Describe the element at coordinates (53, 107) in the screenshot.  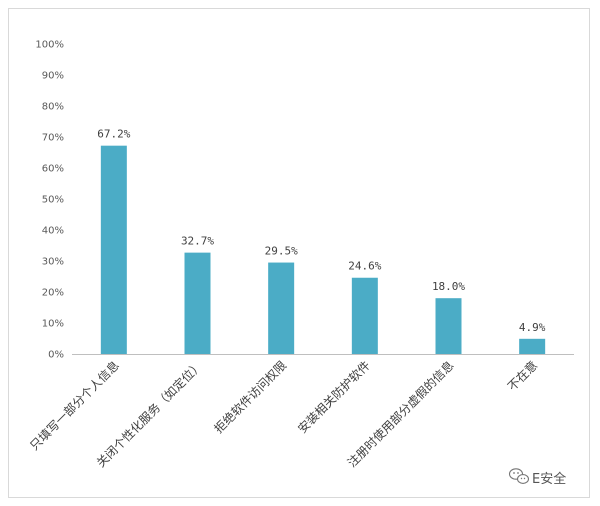
I see `y-tick-label: 80%` at that location.